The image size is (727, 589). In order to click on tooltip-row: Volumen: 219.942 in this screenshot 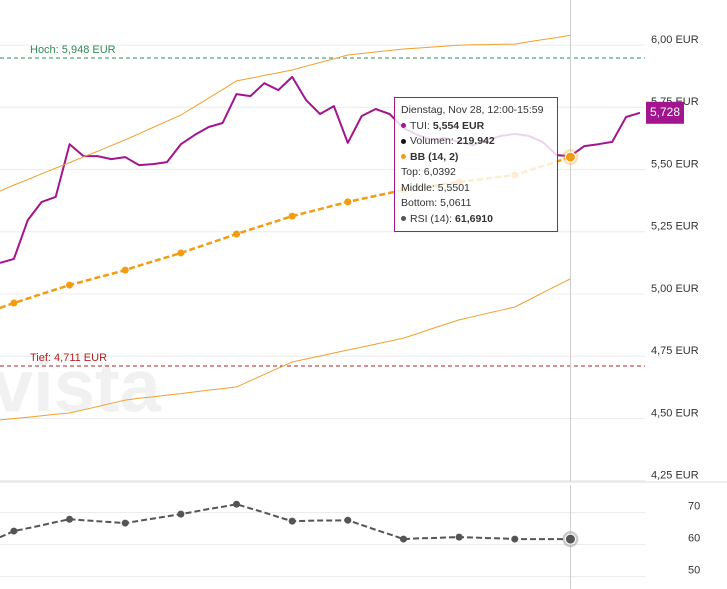, I will do `click(476, 142)`.